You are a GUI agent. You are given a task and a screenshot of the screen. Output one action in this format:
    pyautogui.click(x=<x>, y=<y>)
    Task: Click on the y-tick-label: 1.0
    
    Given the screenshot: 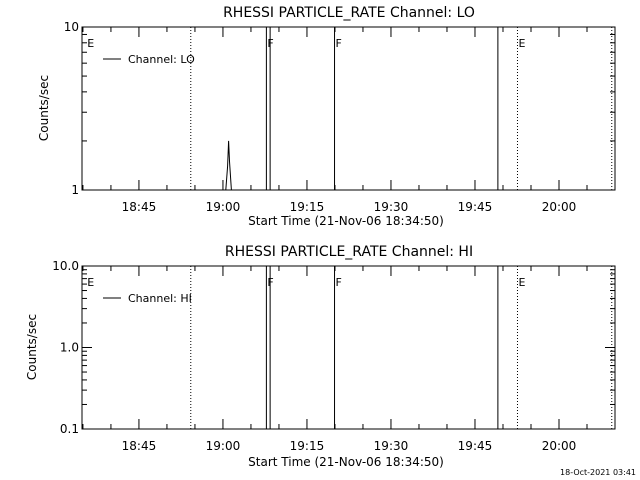 What is the action you would take?
    pyautogui.click(x=69, y=348)
    